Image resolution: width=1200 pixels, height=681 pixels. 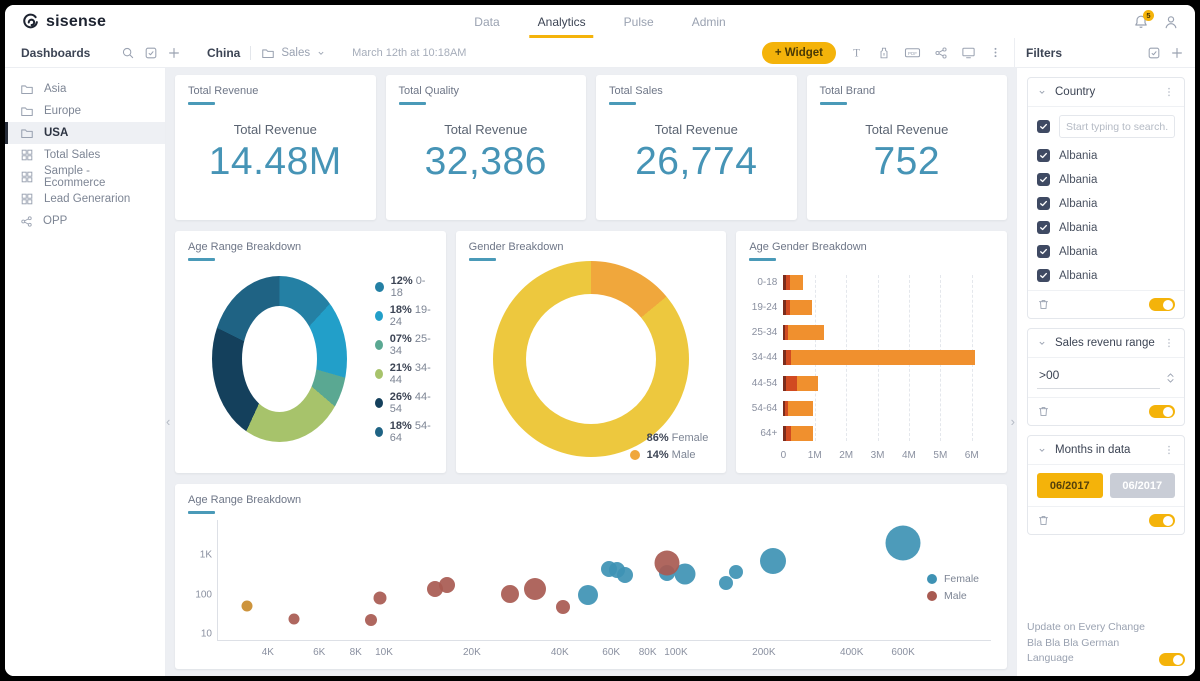 What do you see at coordinates (487, 21) in the screenshot?
I see `tab-data: Data` at bounding box center [487, 21].